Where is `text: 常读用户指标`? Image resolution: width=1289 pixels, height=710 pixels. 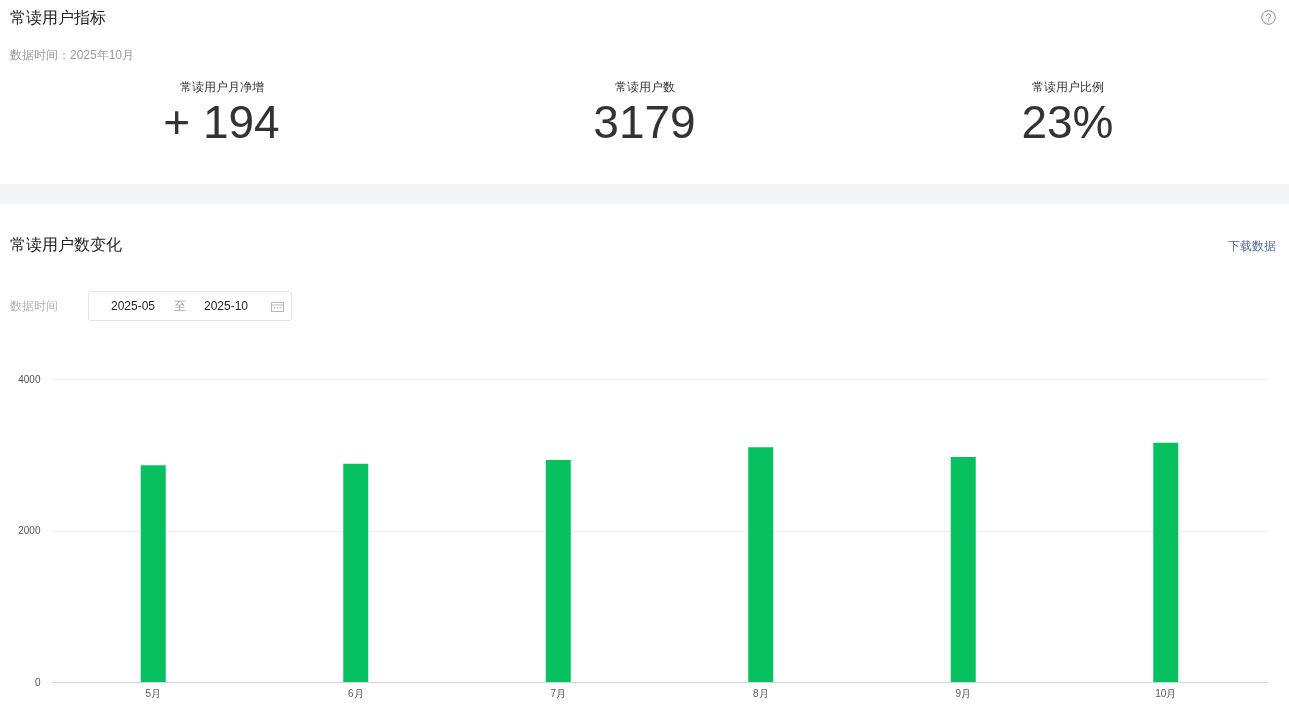
text: 常读用户指标 is located at coordinates (58, 18).